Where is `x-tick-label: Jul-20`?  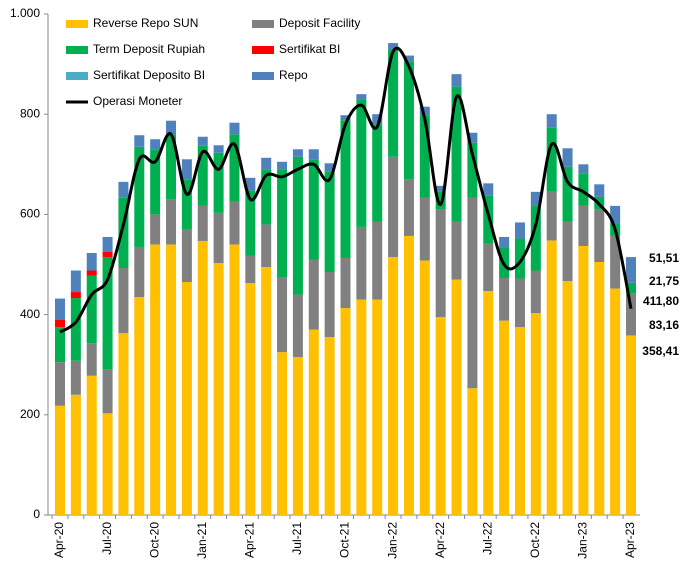
x-tick-label: Jul-20 is located at coordinates (107, 538).